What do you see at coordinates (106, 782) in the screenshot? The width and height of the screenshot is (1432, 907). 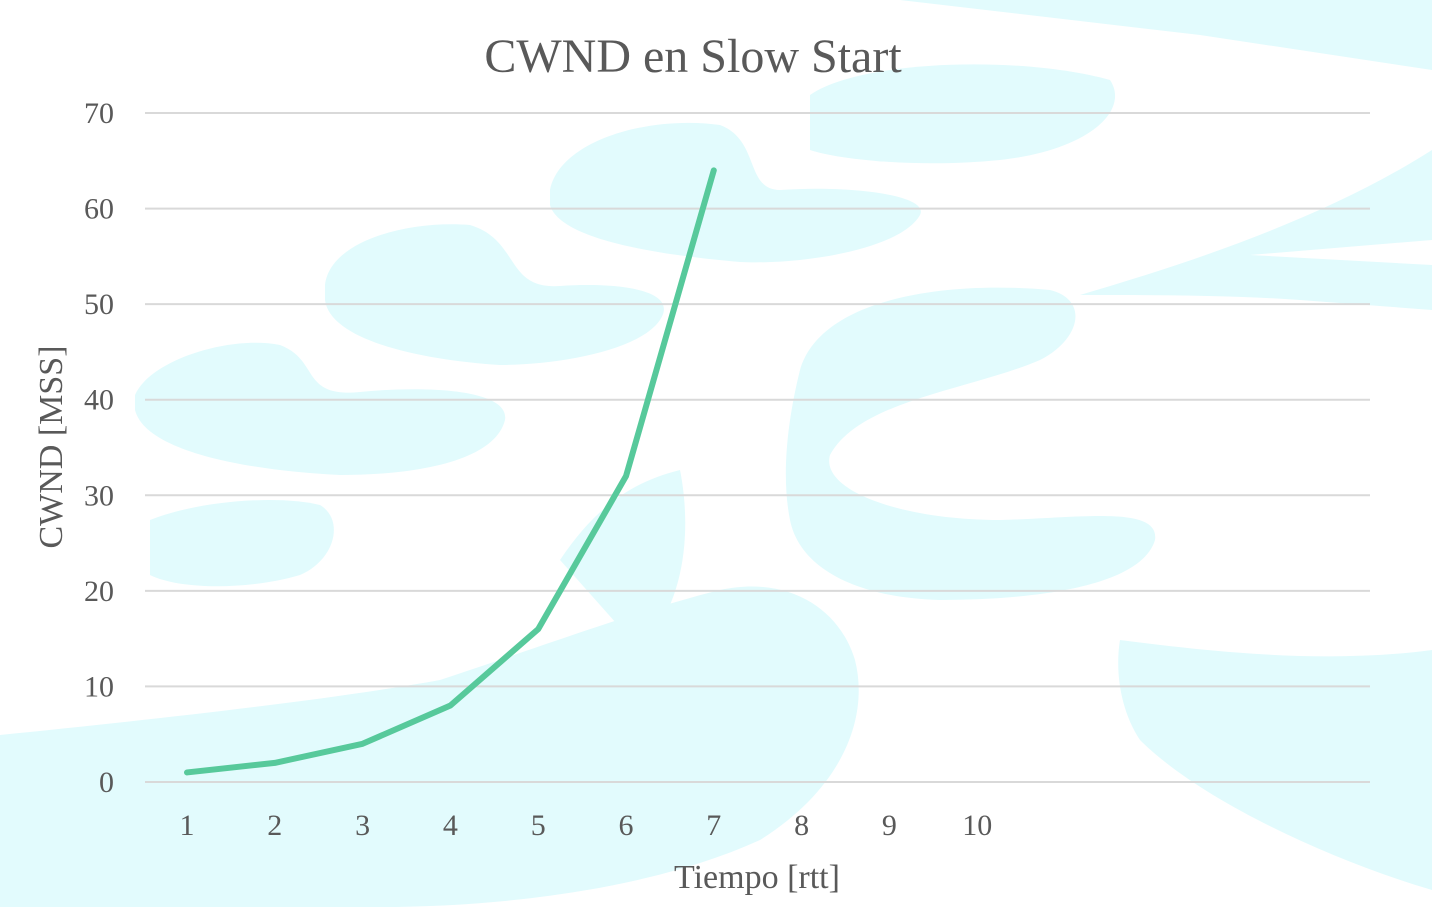 I see `y-tick-label: 0` at bounding box center [106, 782].